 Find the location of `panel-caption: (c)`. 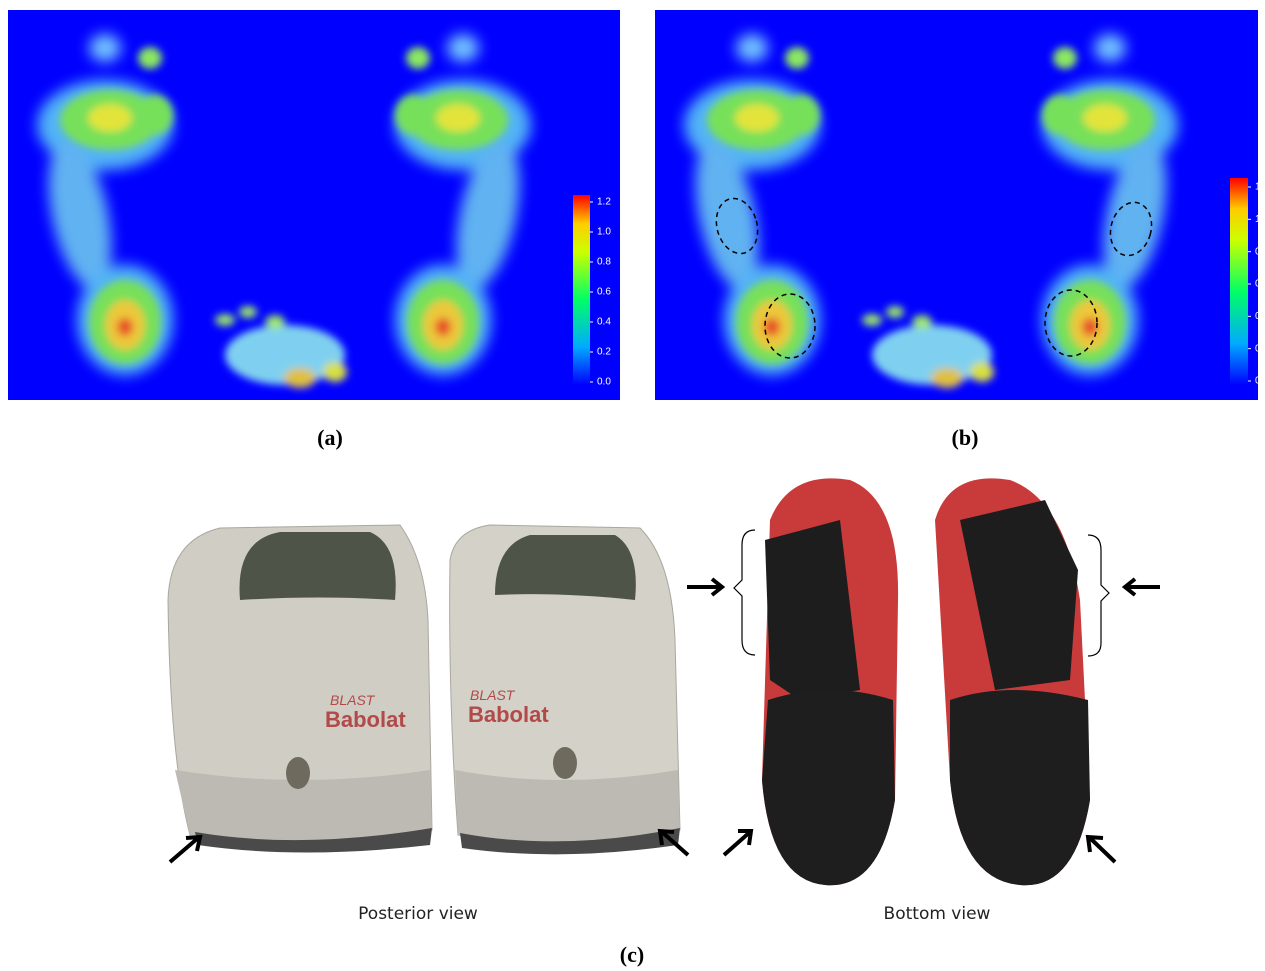

panel-caption: (c) is located at coordinates (632, 954).